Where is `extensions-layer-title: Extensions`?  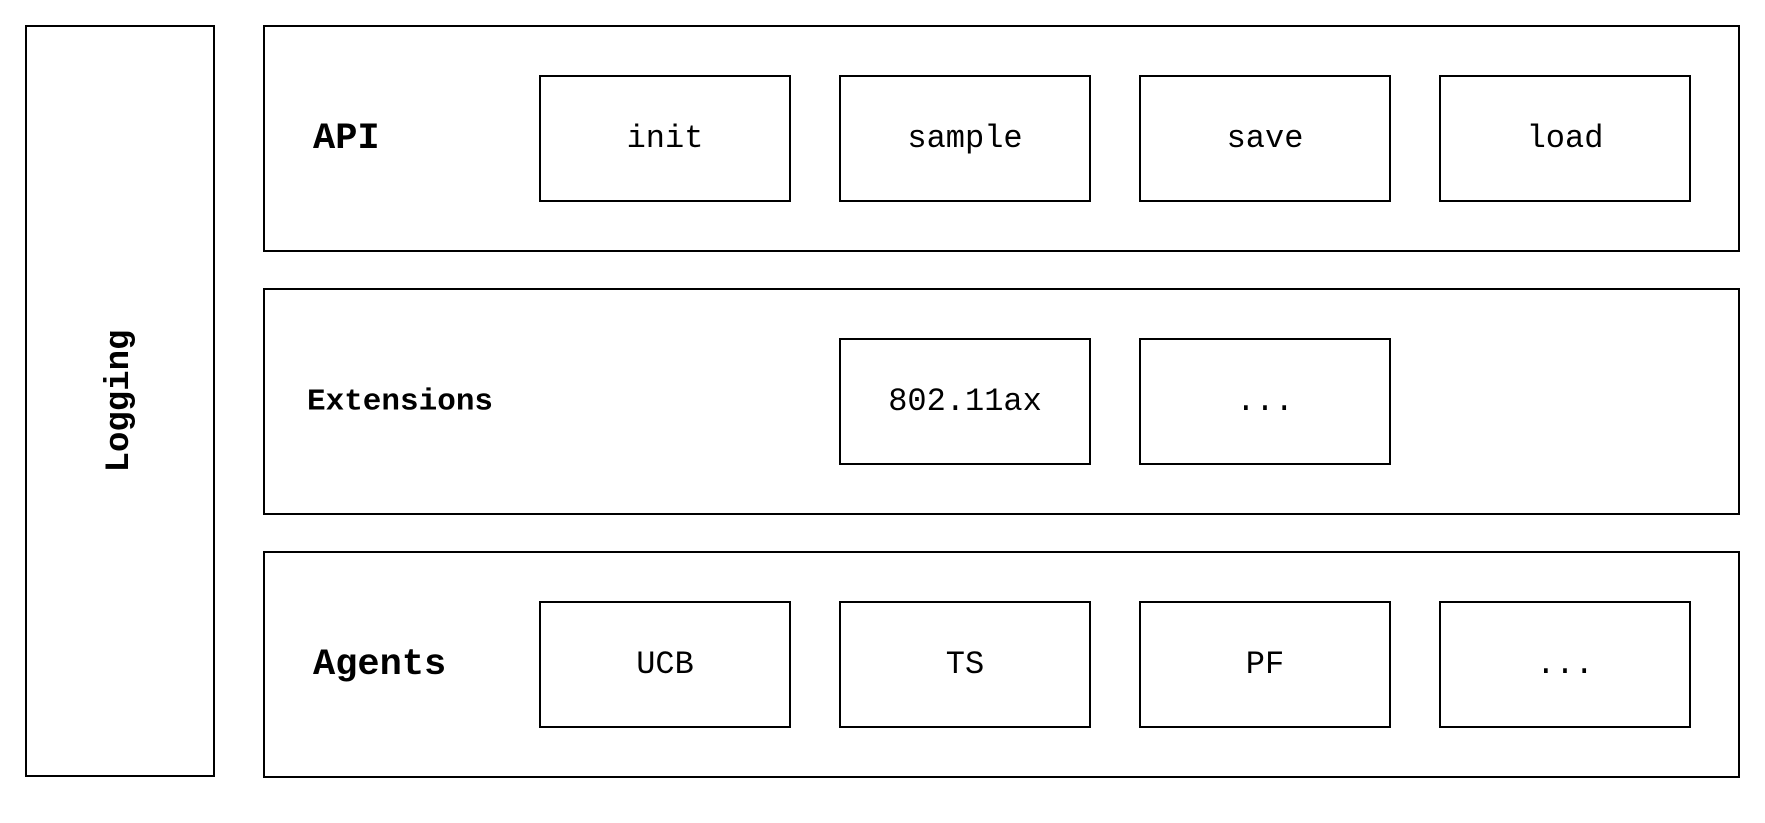 extensions-layer-title: Extensions is located at coordinates (400, 401).